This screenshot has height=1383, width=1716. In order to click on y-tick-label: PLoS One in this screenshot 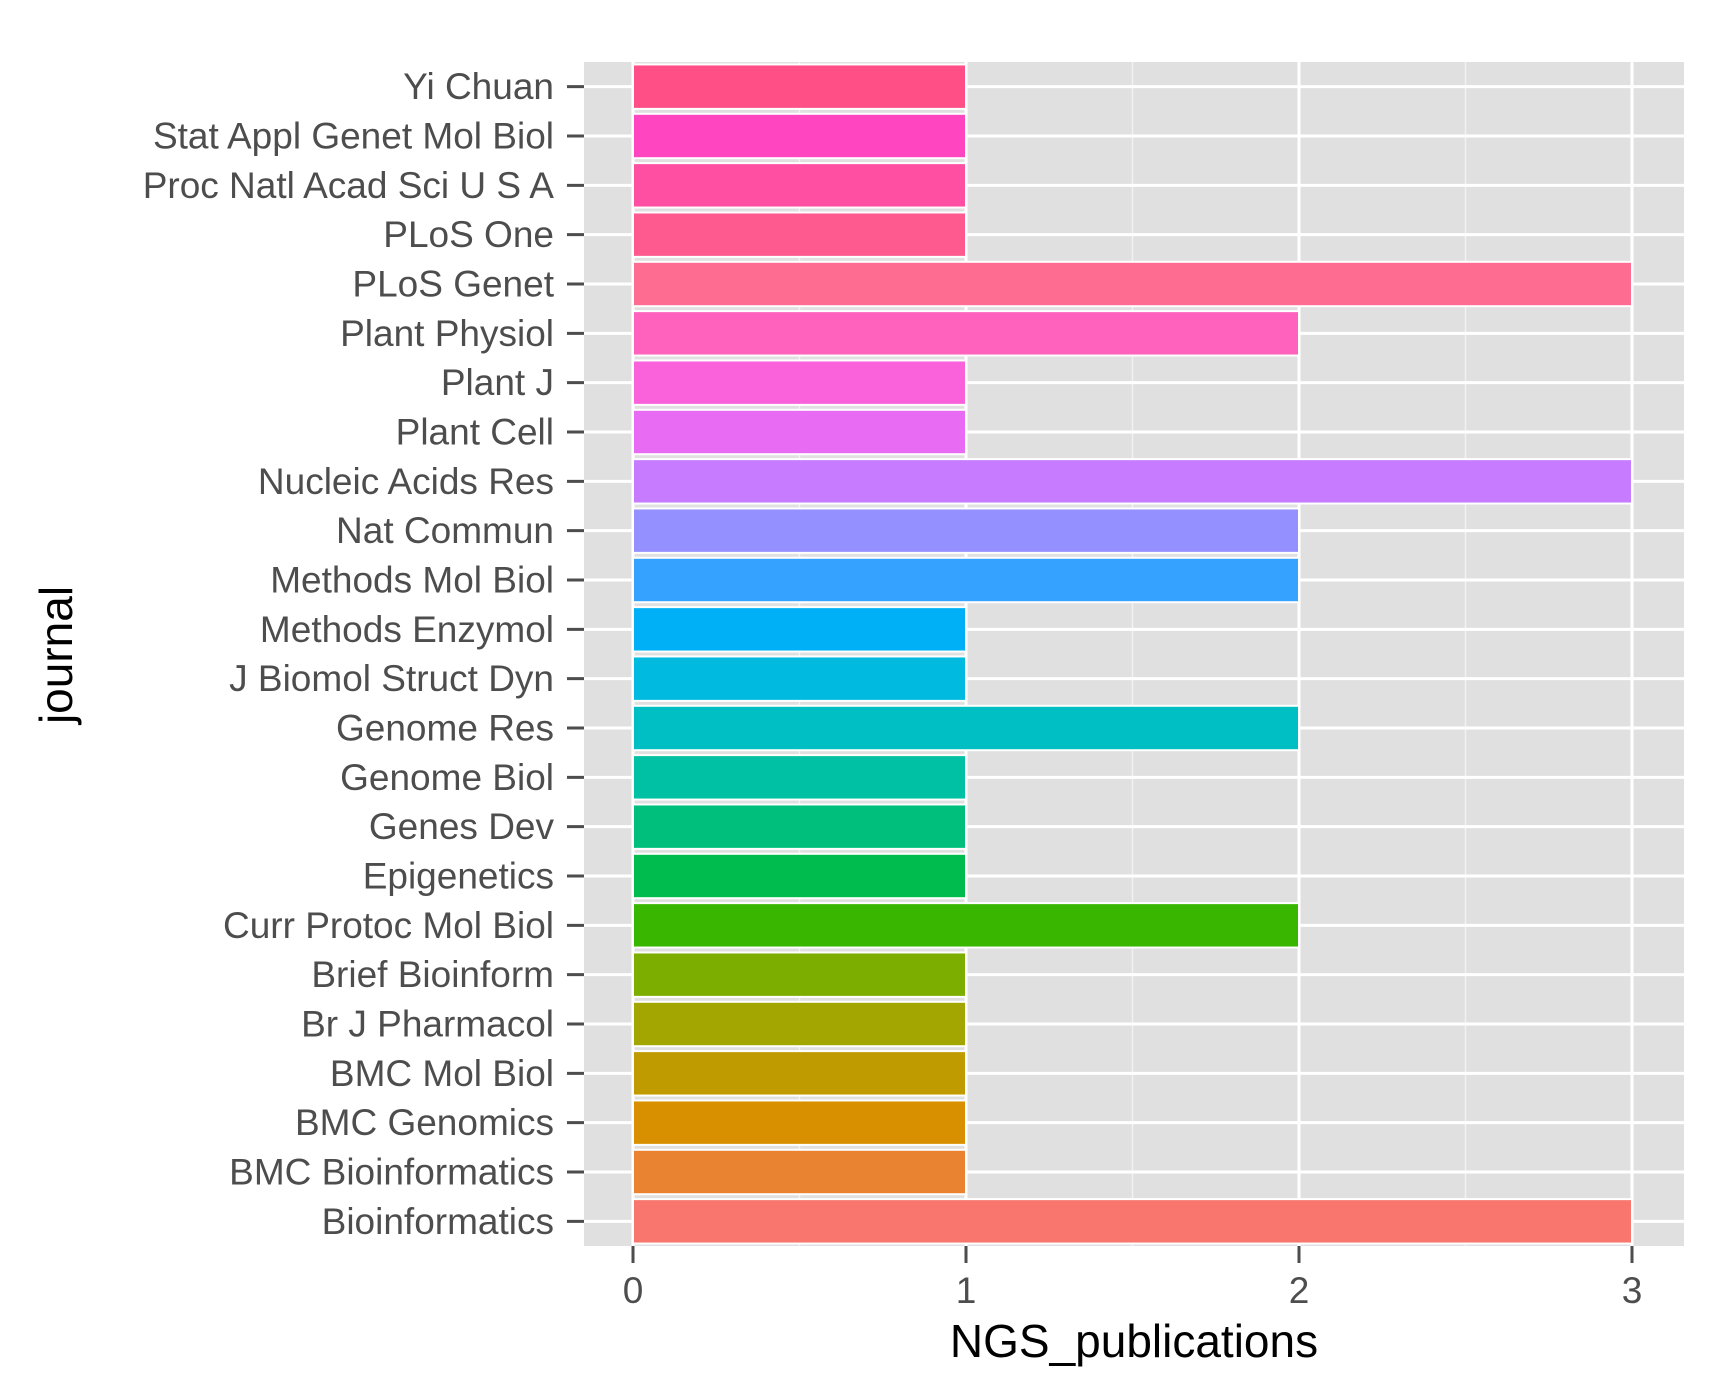, I will do `click(468, 234)`.